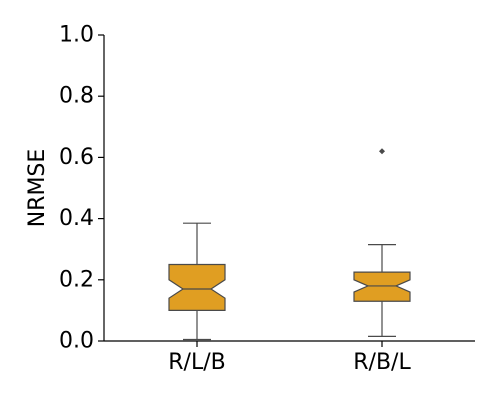 This screenshot has width=500, height=400. I want to click on x-tick-label: R/B/L, so click(382, 362).